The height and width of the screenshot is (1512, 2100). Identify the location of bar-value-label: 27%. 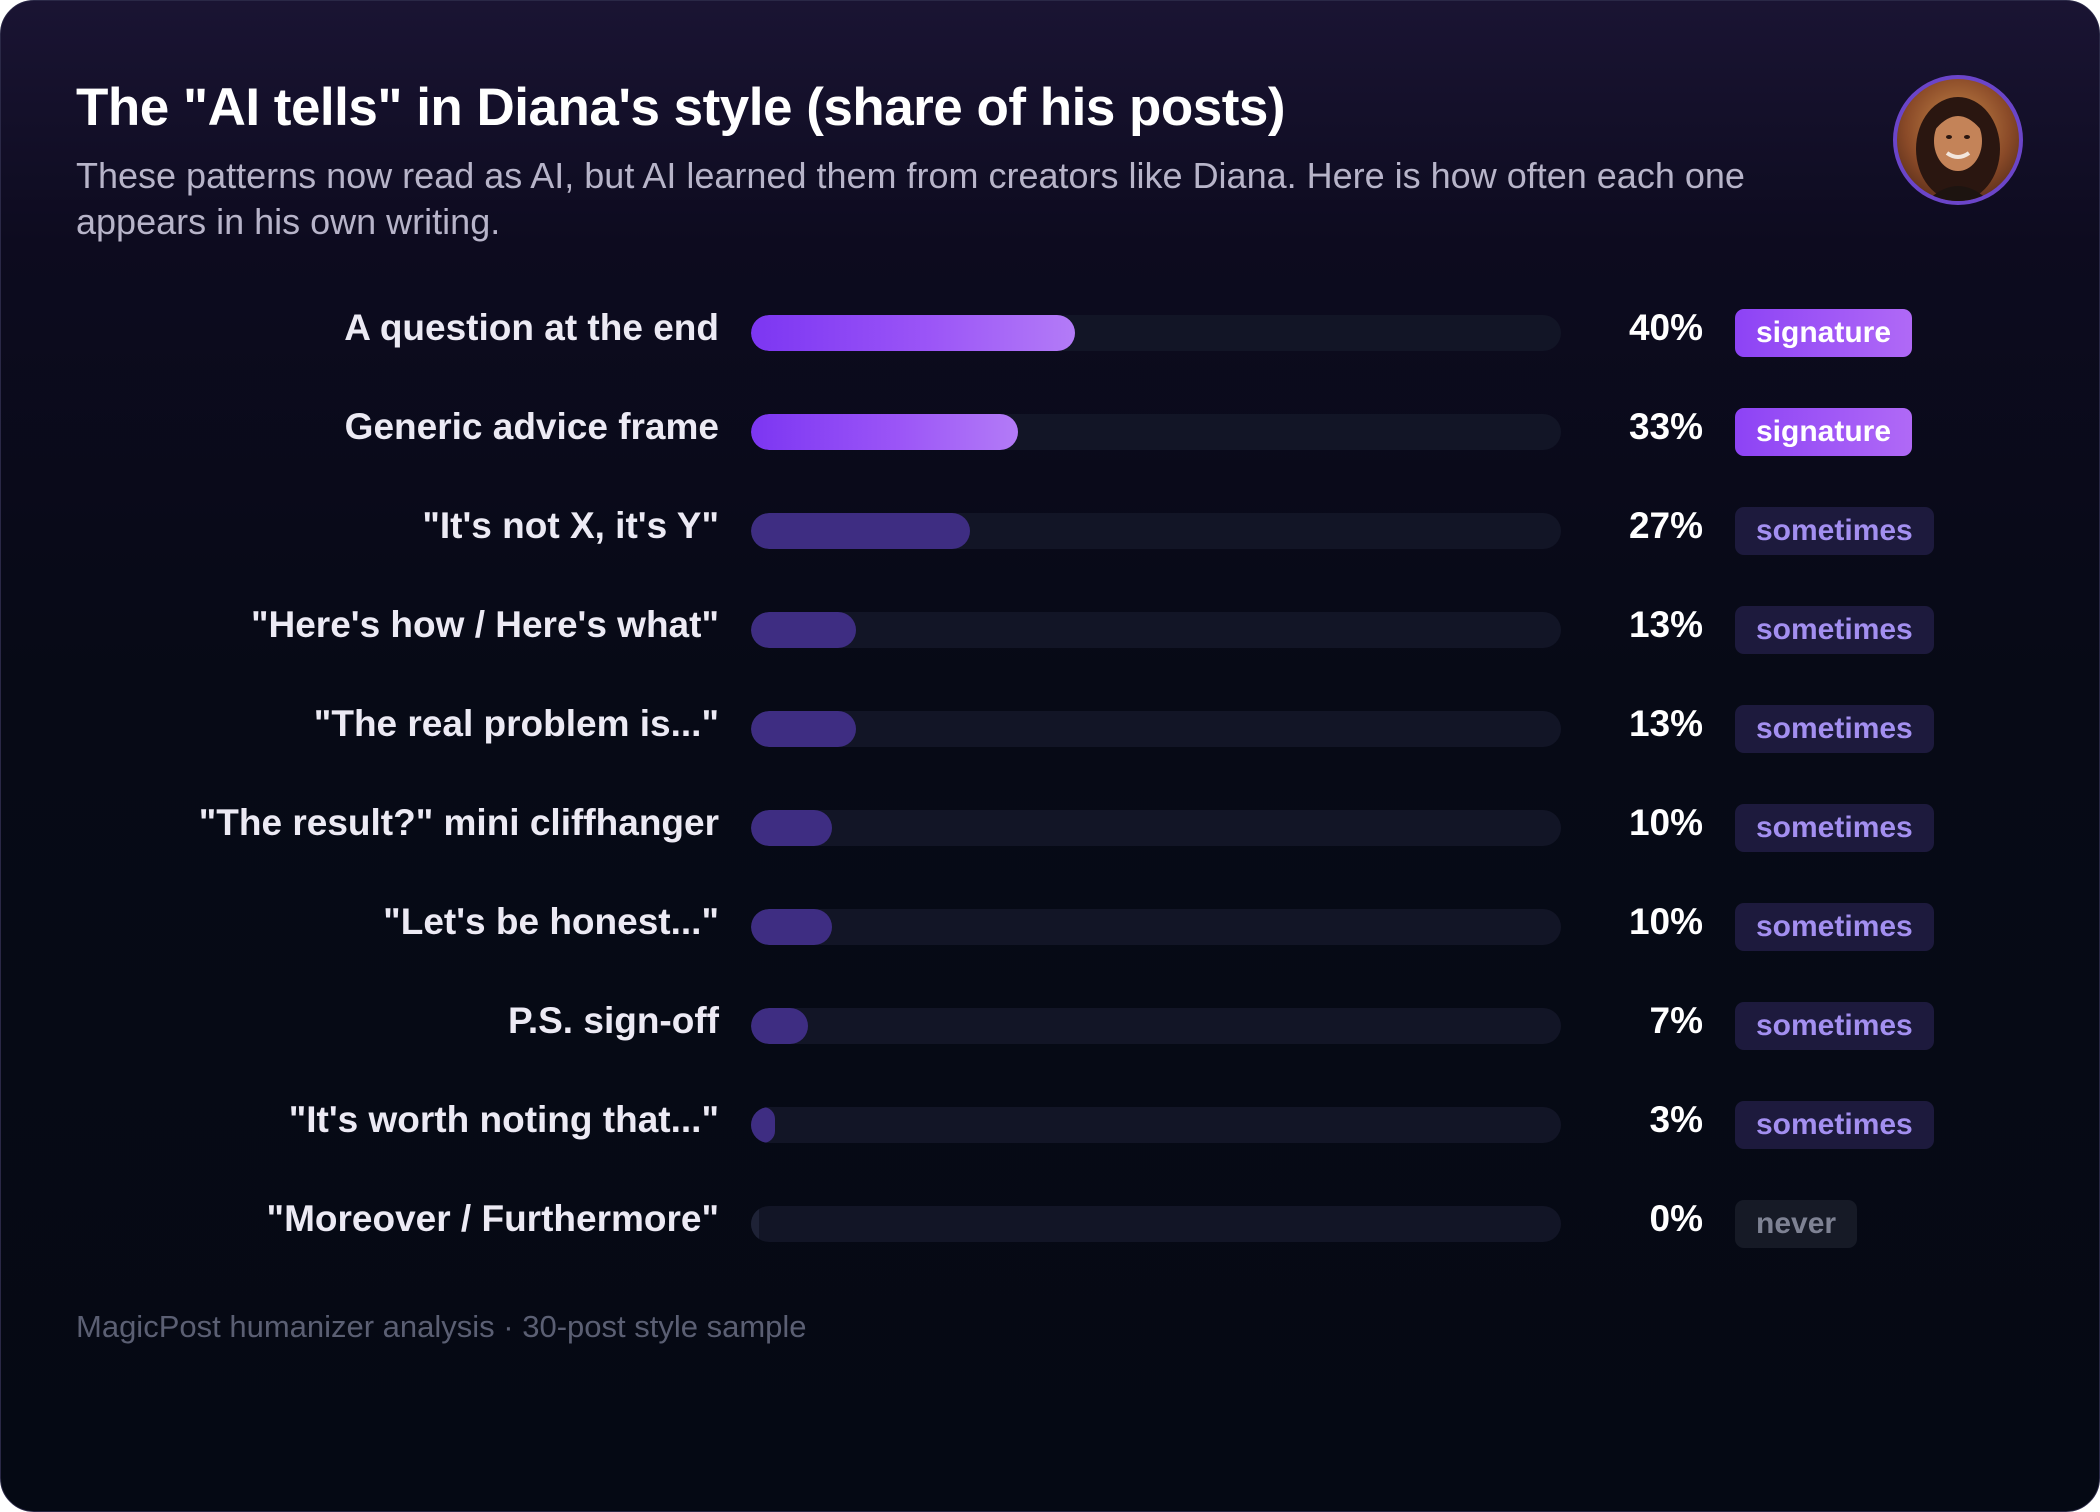
(1665, 525).